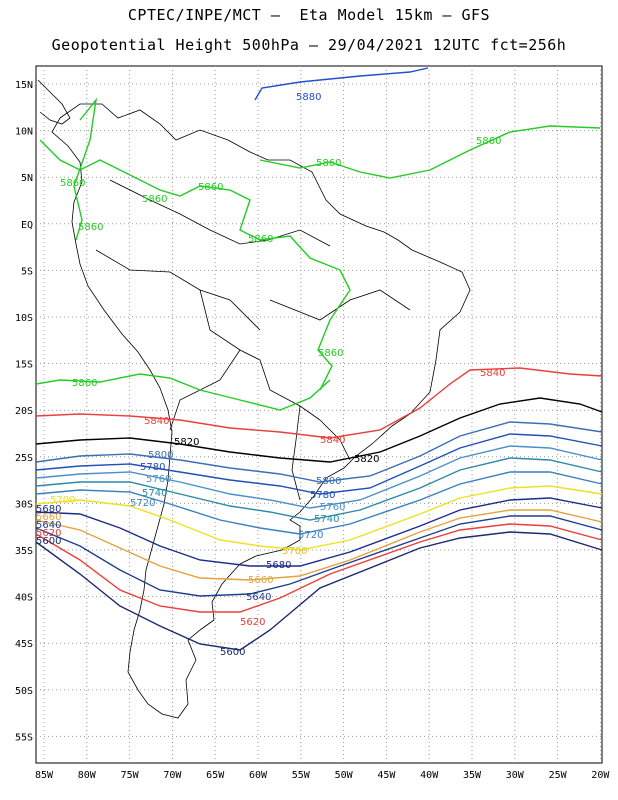 This screenshot has height=800, width=618. Describe the element at coordinates (27, 178) in the screenshot. I see `latitude-tick-label: 5N` at that location.